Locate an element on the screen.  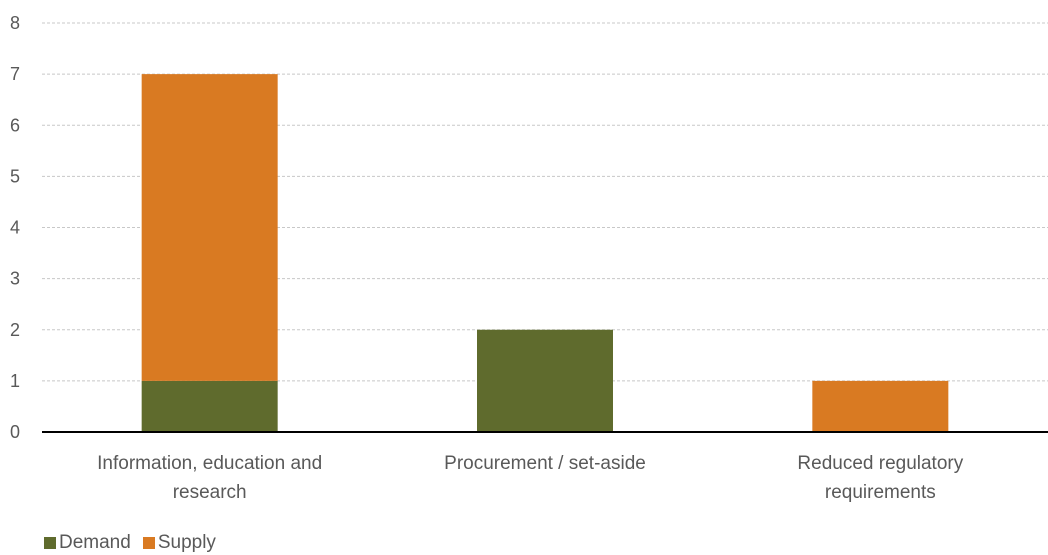
legend-label-supply: Supply is located at coordinates (186, 542).